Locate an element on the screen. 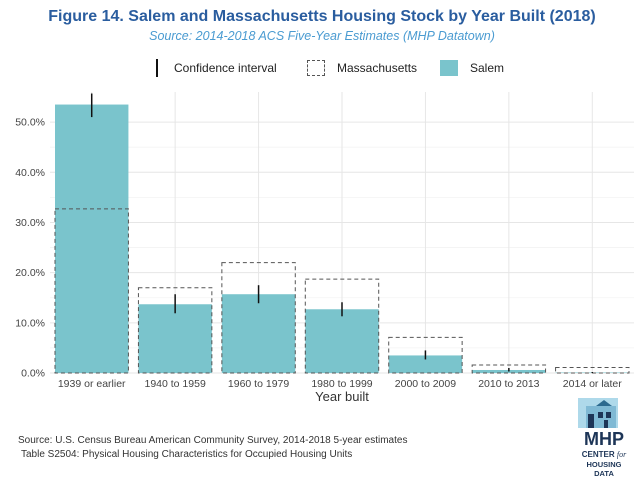 The width and height of the screenshot is (644, 485). y-tick-label: 20.0% is located at coordinates (30, 273).